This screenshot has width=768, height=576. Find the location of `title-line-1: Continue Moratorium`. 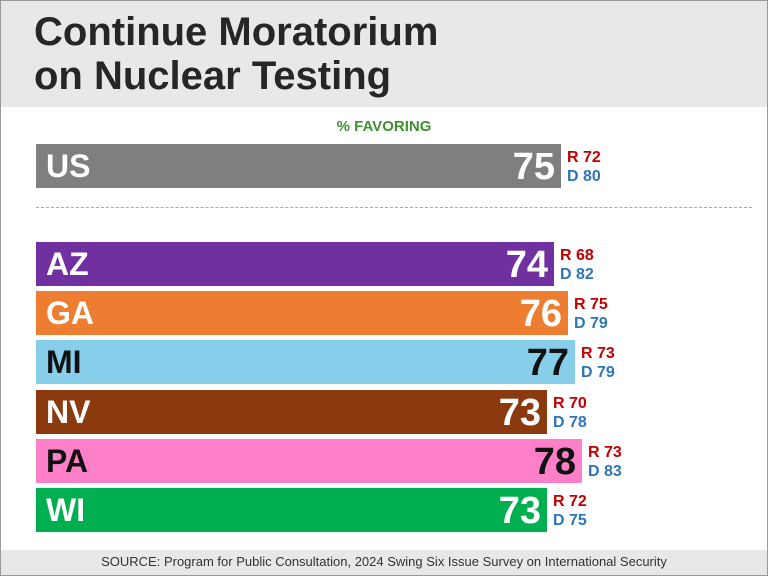

title-line-1: Continue Moratorium is located at coordinates (236, 32).